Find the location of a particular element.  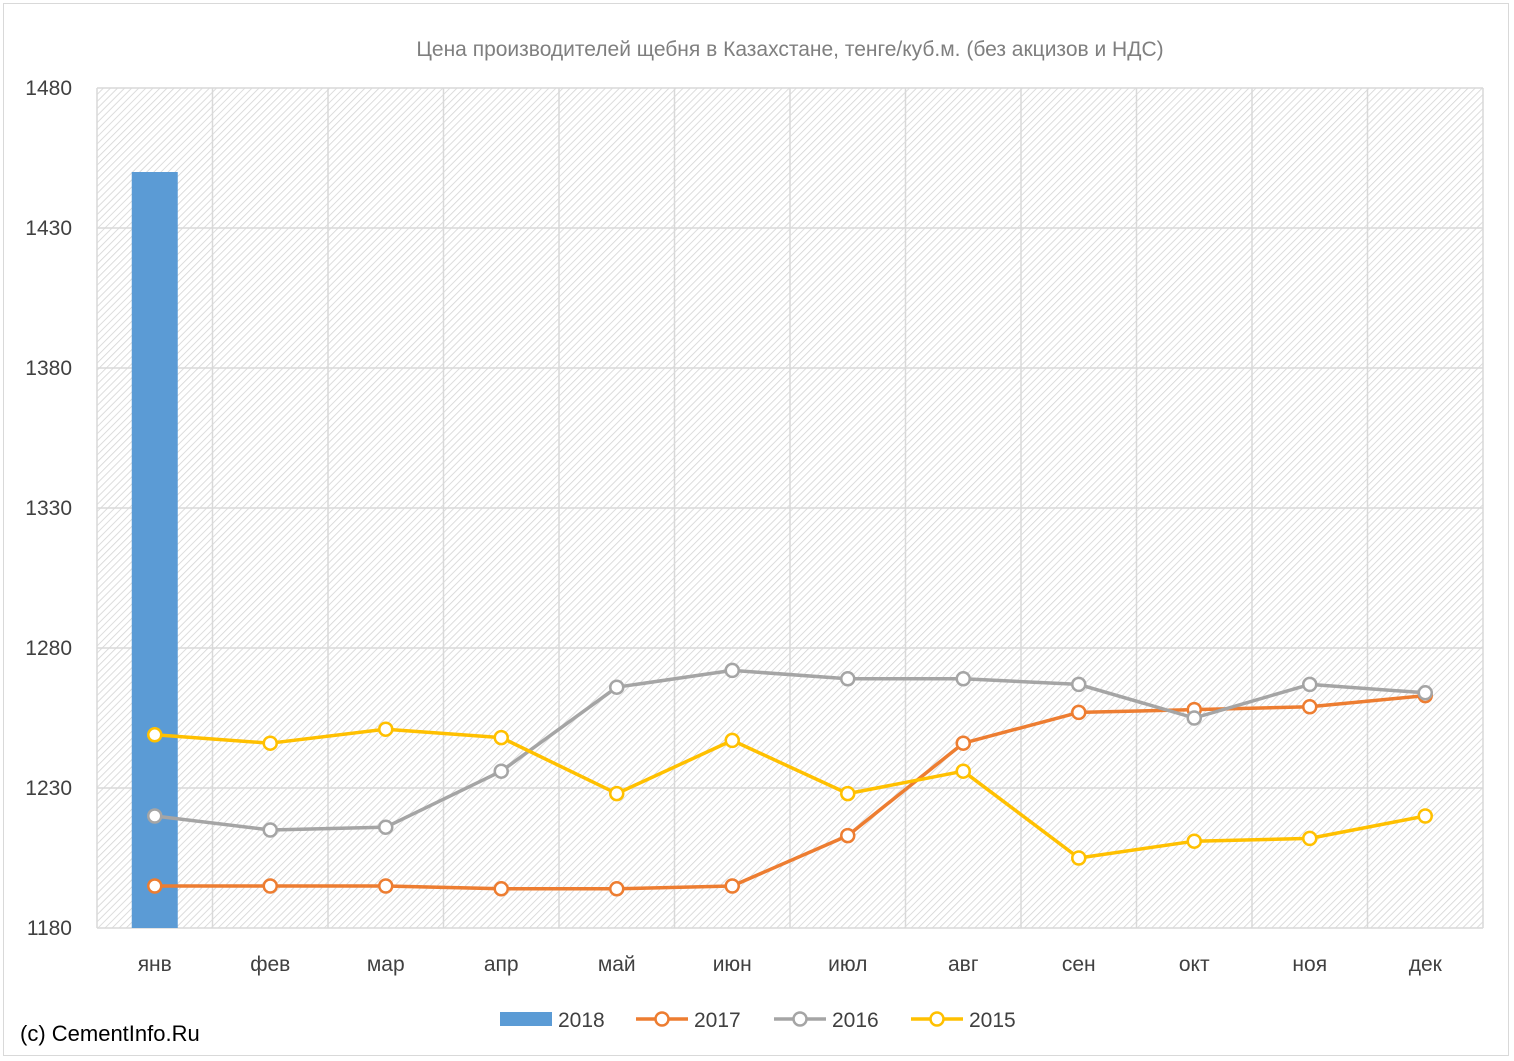

point-2016-июн is located at coordinates (732, 670).